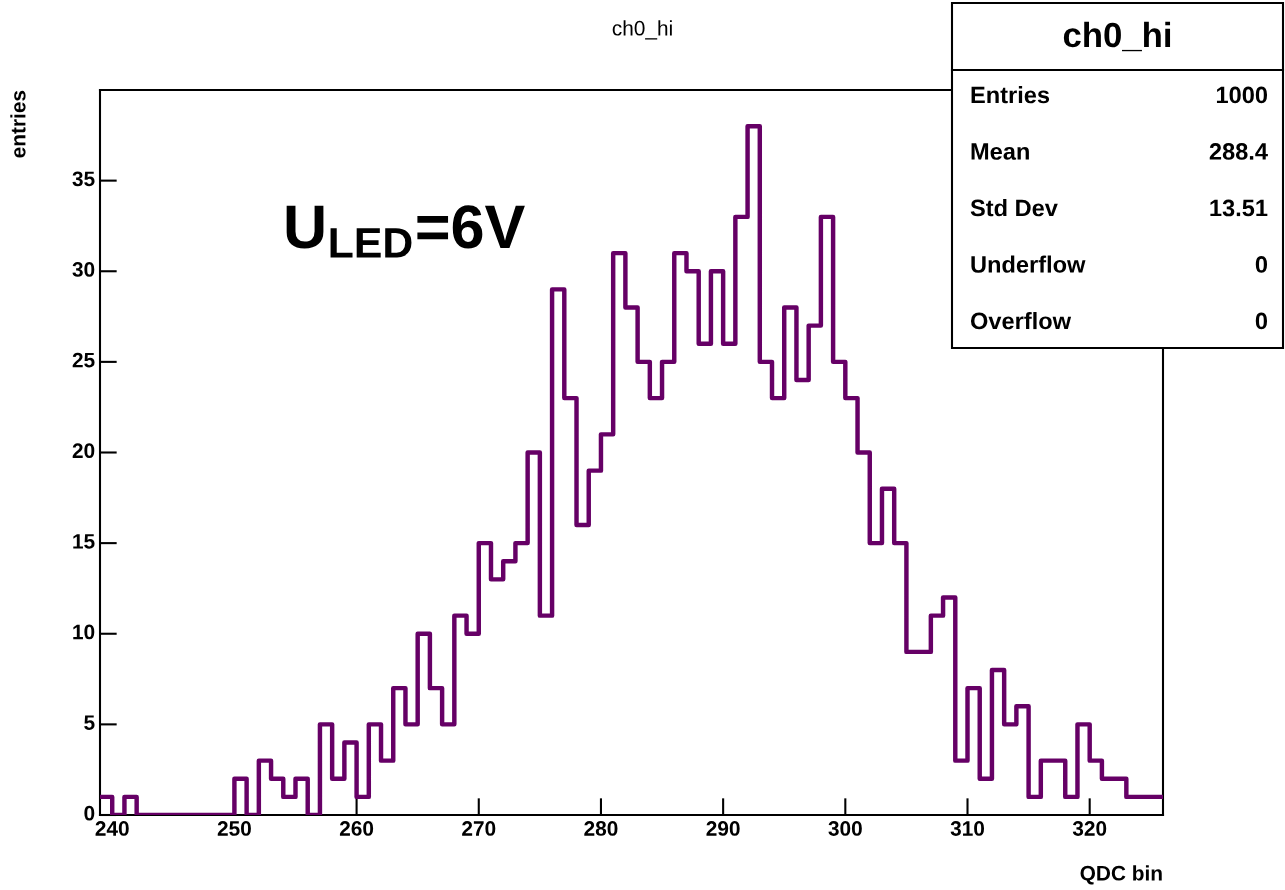 This screenshot has height=890, width=1285. I want to click on x-tick-label: 320, so click(1089, 828).